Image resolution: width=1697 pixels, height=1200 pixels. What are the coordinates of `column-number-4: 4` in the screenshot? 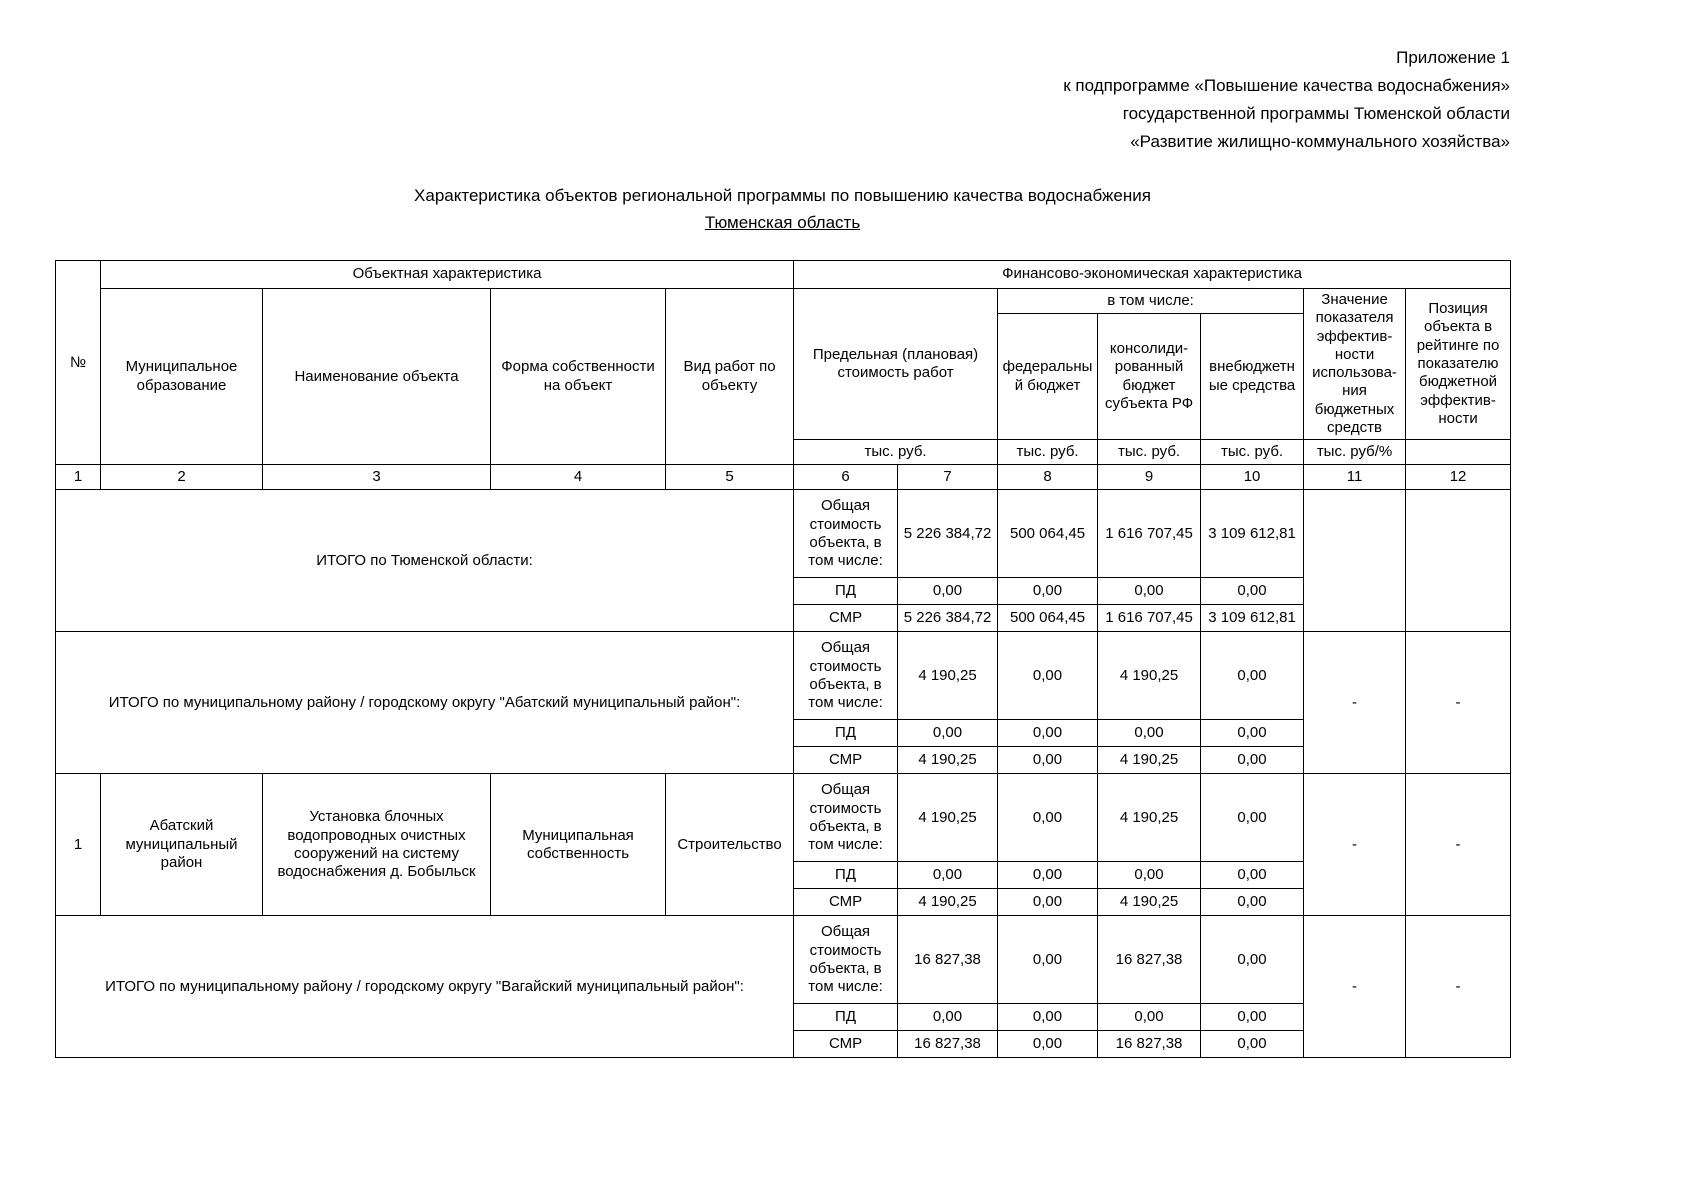 It's located at (578, 477).